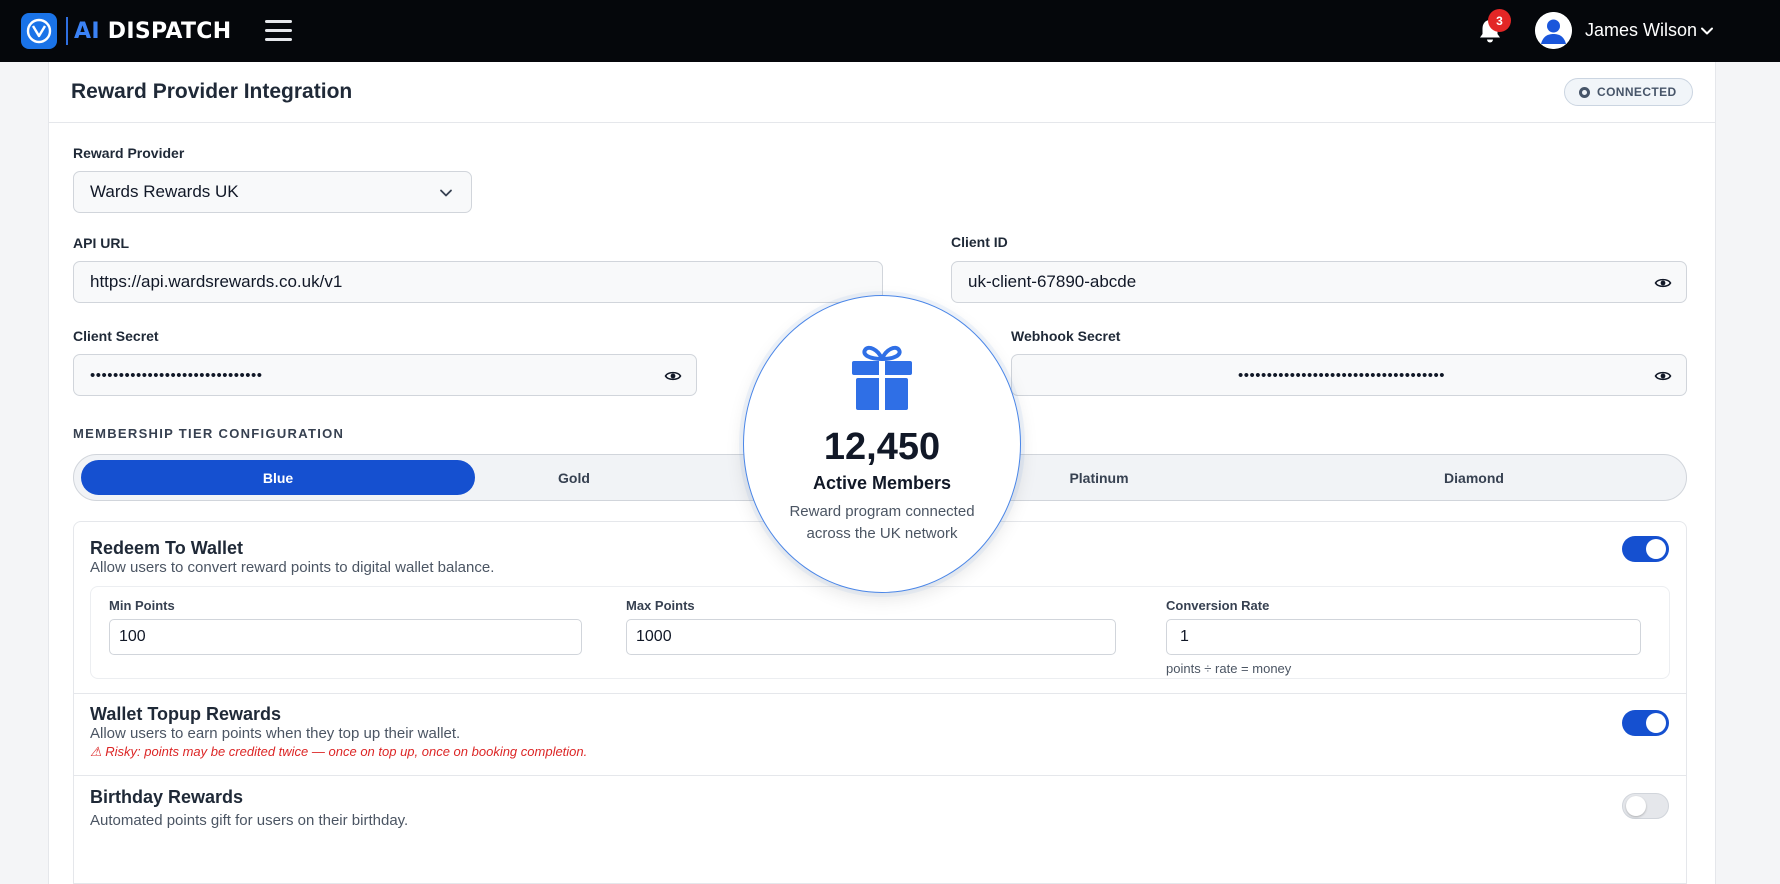  Describe the element at coordinates (654, 636) in the screenshot. I see `max-points-value: 1000` at that location.